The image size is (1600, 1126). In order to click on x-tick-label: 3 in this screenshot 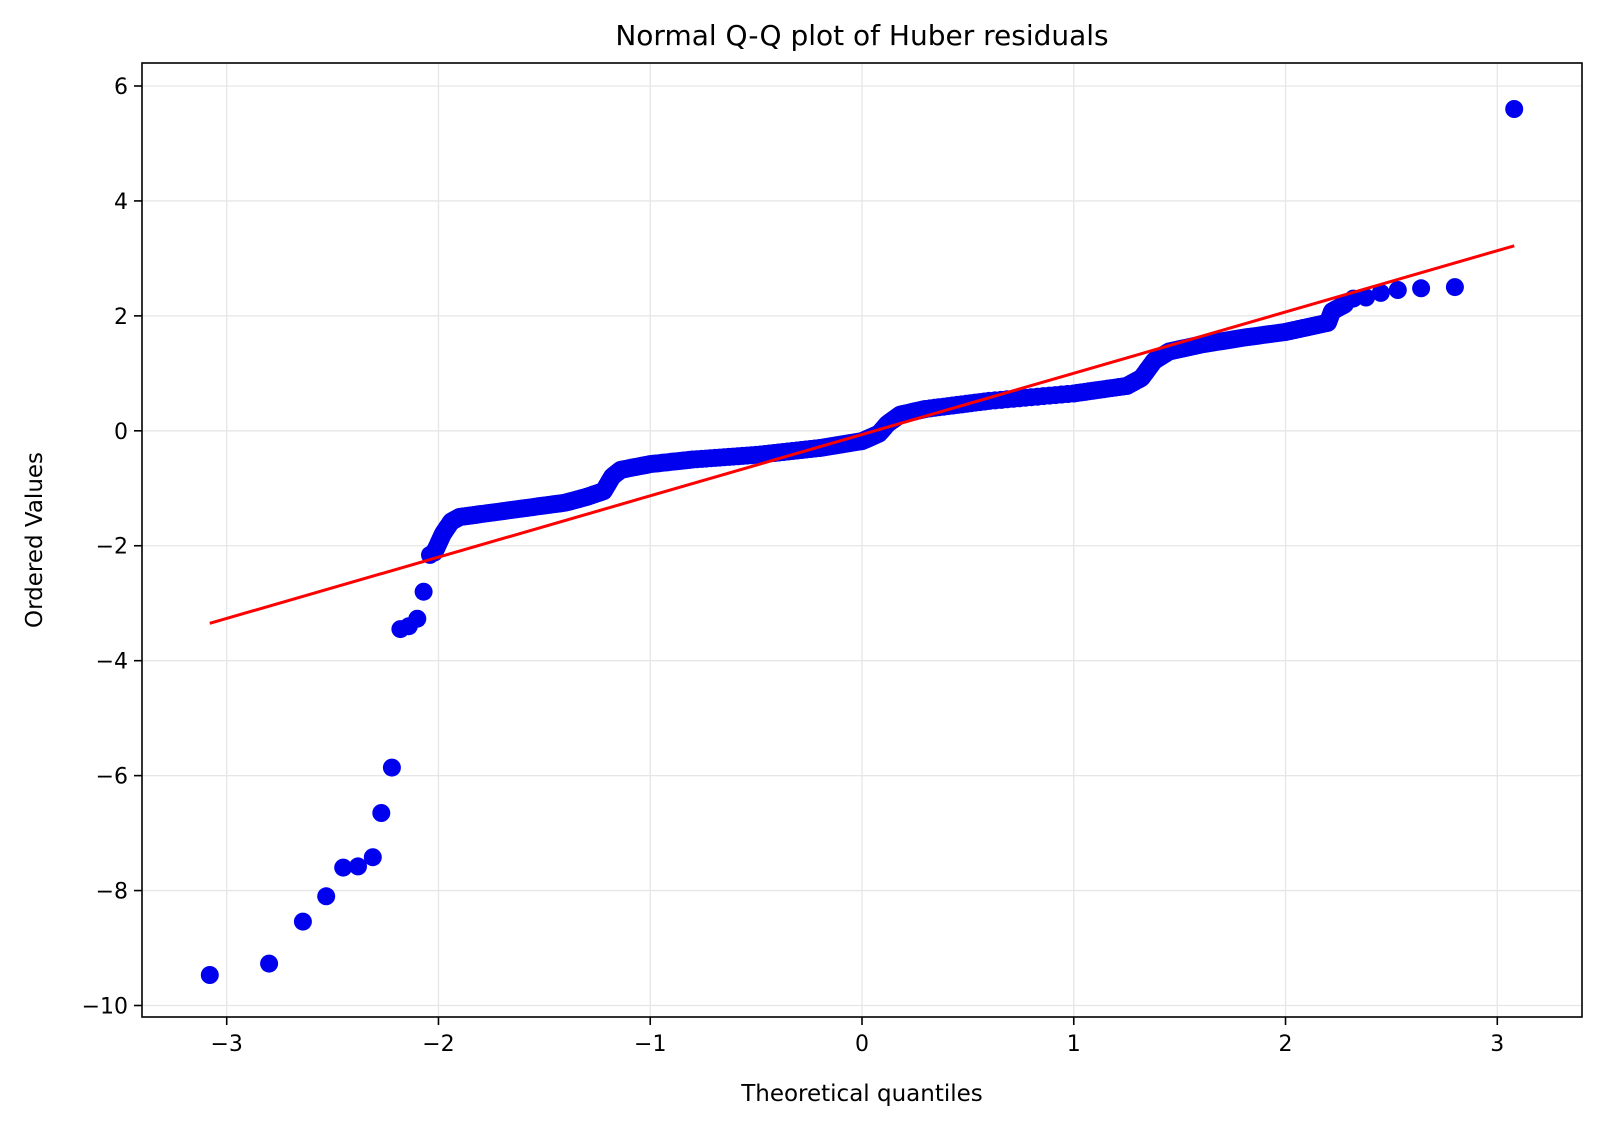, I will do `click(1497, 1044)`.